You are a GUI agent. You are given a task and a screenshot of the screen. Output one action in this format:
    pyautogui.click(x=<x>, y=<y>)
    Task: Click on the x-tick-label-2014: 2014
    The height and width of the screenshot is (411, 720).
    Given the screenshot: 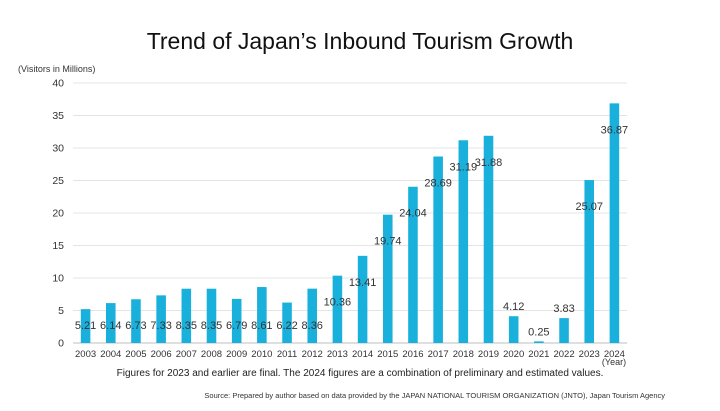 What is the action you would take?
    pyautogui.click(x=362, y=354)
    